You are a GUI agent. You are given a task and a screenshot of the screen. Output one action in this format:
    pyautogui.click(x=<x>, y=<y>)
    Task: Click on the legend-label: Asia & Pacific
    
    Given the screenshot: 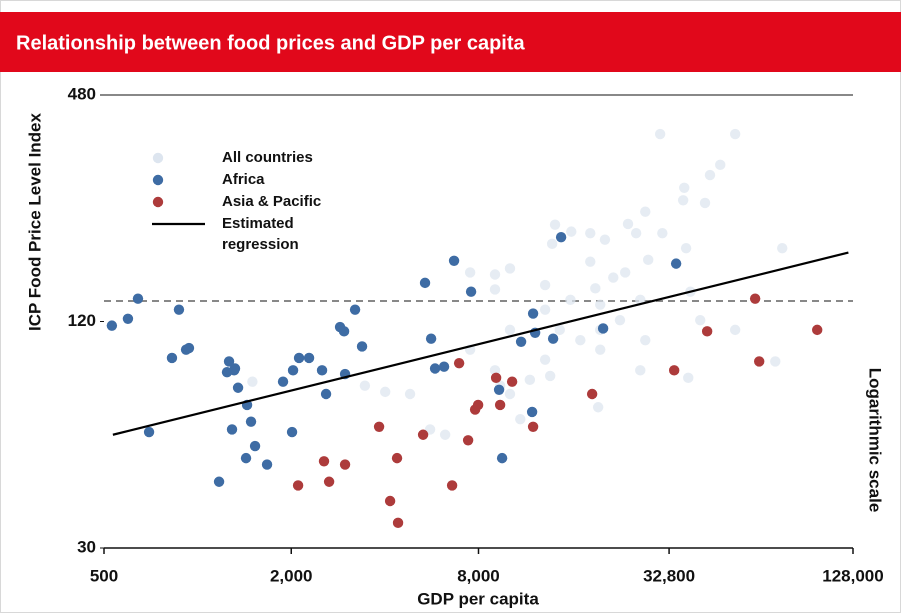 What is the action you would take?
    pyautogui.click(x=272, y=201)
    